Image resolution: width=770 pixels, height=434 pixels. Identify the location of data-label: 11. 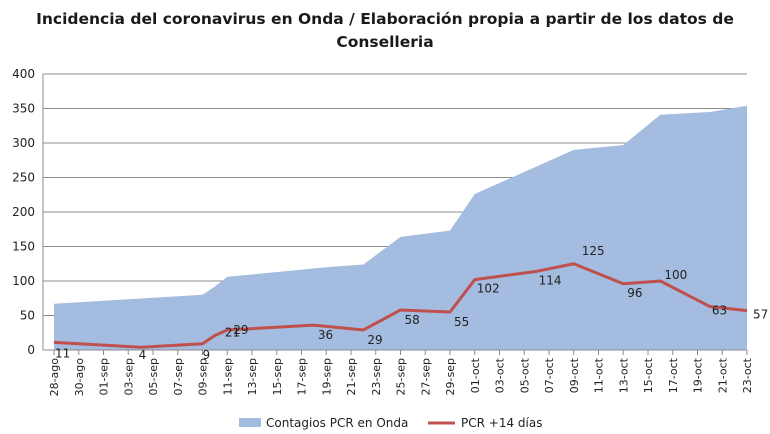
(62, 353).